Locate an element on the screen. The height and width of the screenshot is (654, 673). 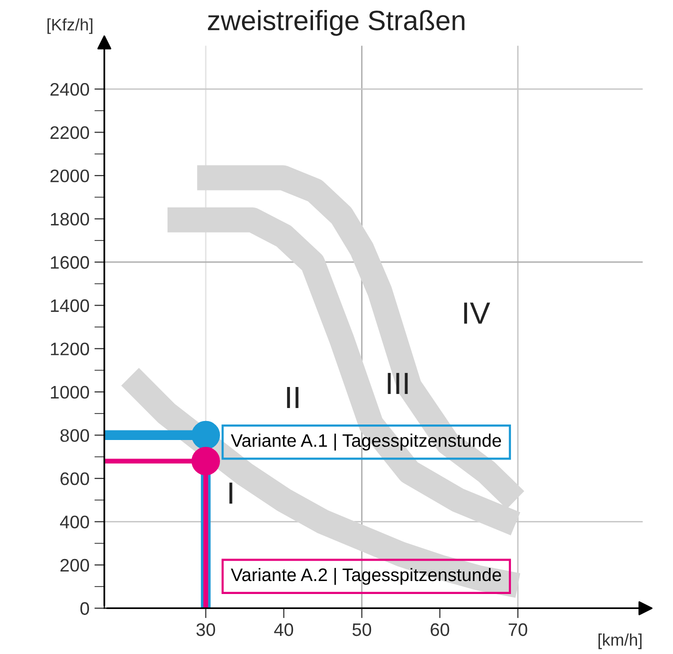
y-tick-label: 1400 is located at coordinates (70, 305).